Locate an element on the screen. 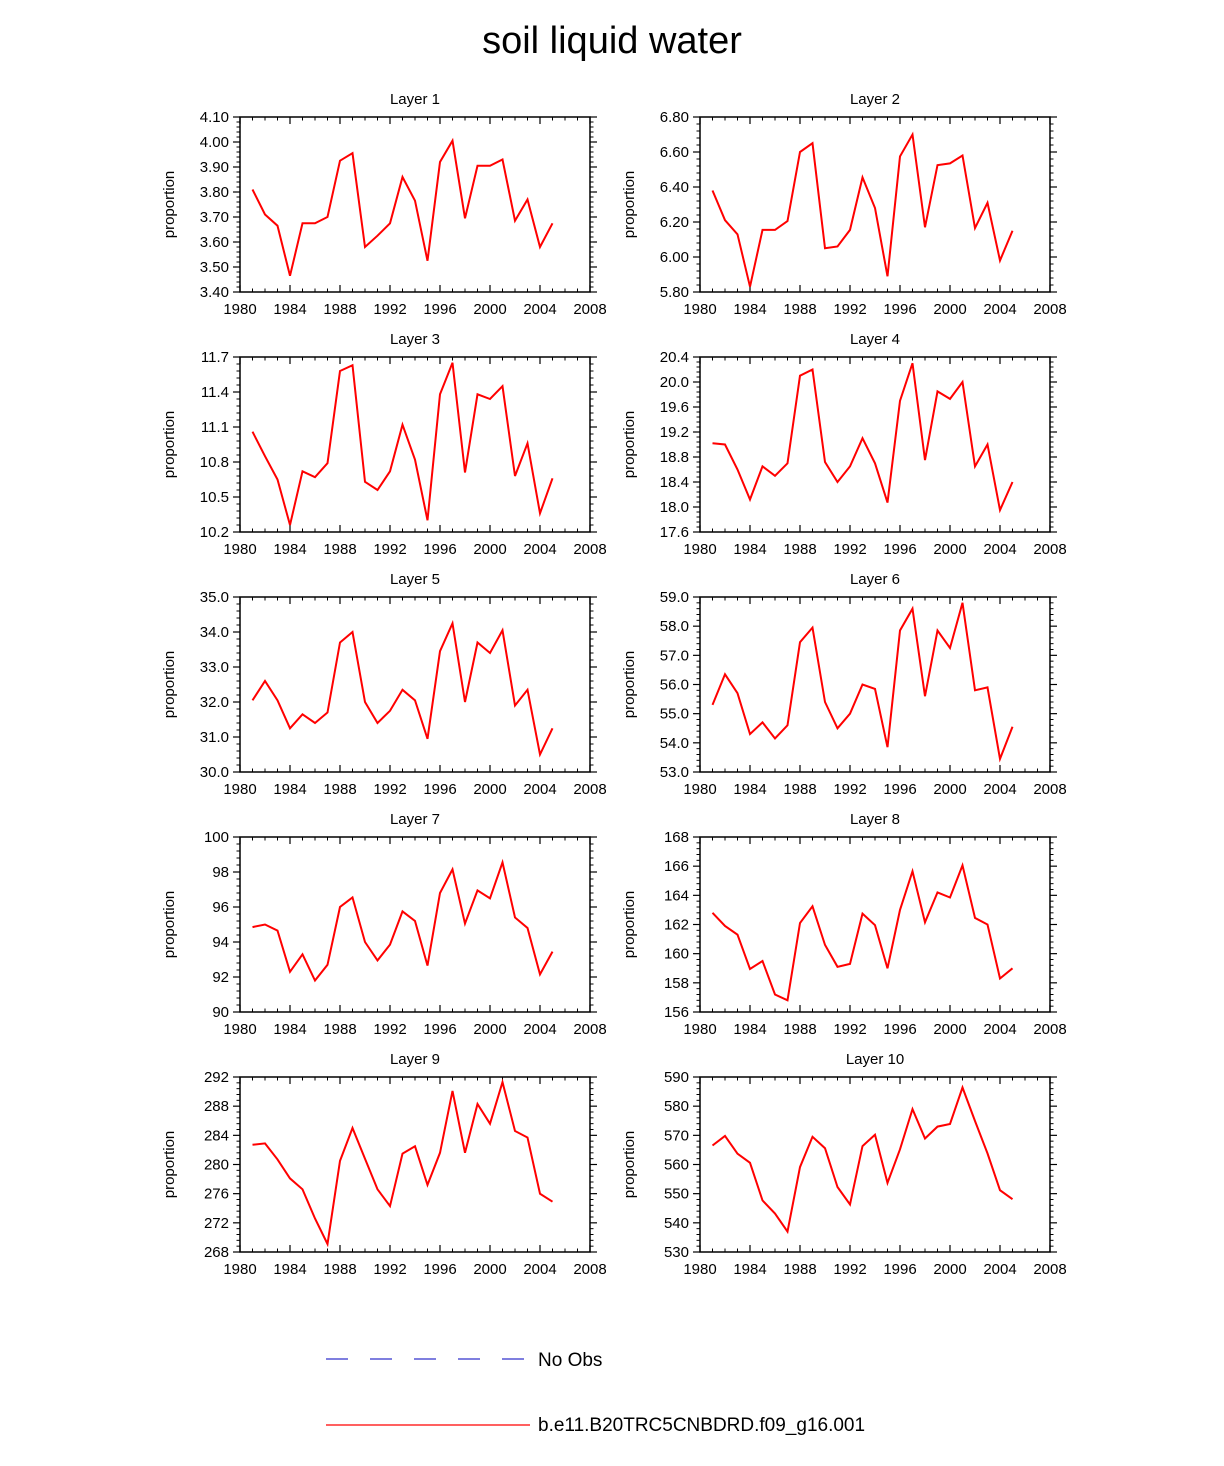 The width and height of the screenshot is (1224, 1466). panel-title: Layer 2 is located at coordinates (875, 99).